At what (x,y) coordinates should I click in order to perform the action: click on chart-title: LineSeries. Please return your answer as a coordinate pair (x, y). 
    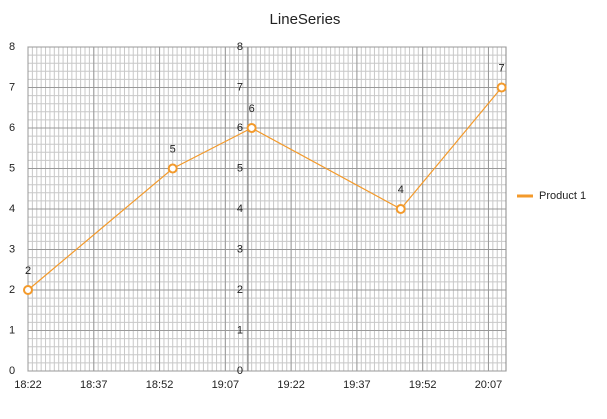
    Looking at the image, I should click on (305, 19).